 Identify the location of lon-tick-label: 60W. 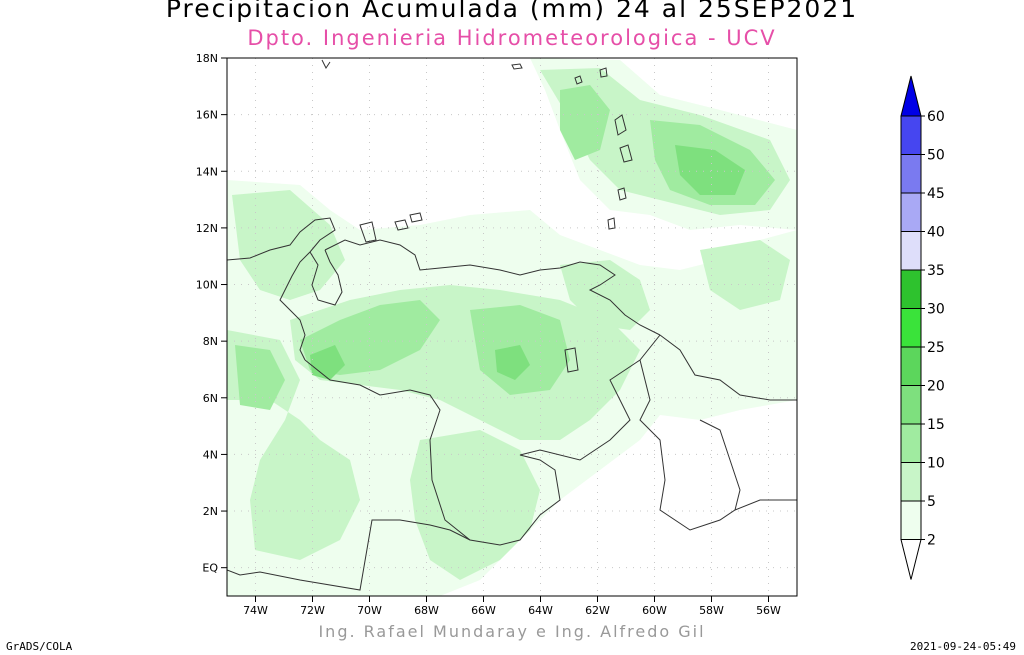
(654, 610).